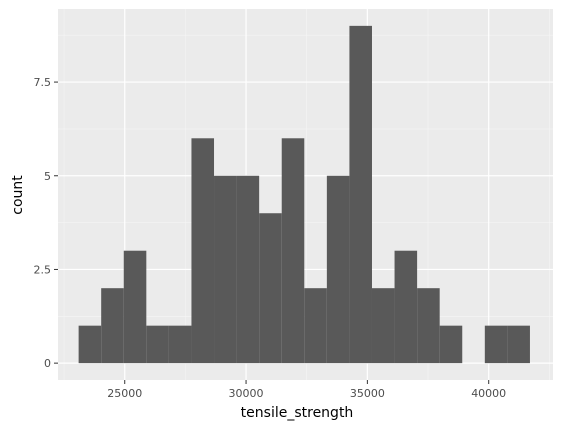 The image size is (563, 431). Describe the element at coordinates (367, 393) in the screenshot. I see `x-tick-label: 35000` at that location.